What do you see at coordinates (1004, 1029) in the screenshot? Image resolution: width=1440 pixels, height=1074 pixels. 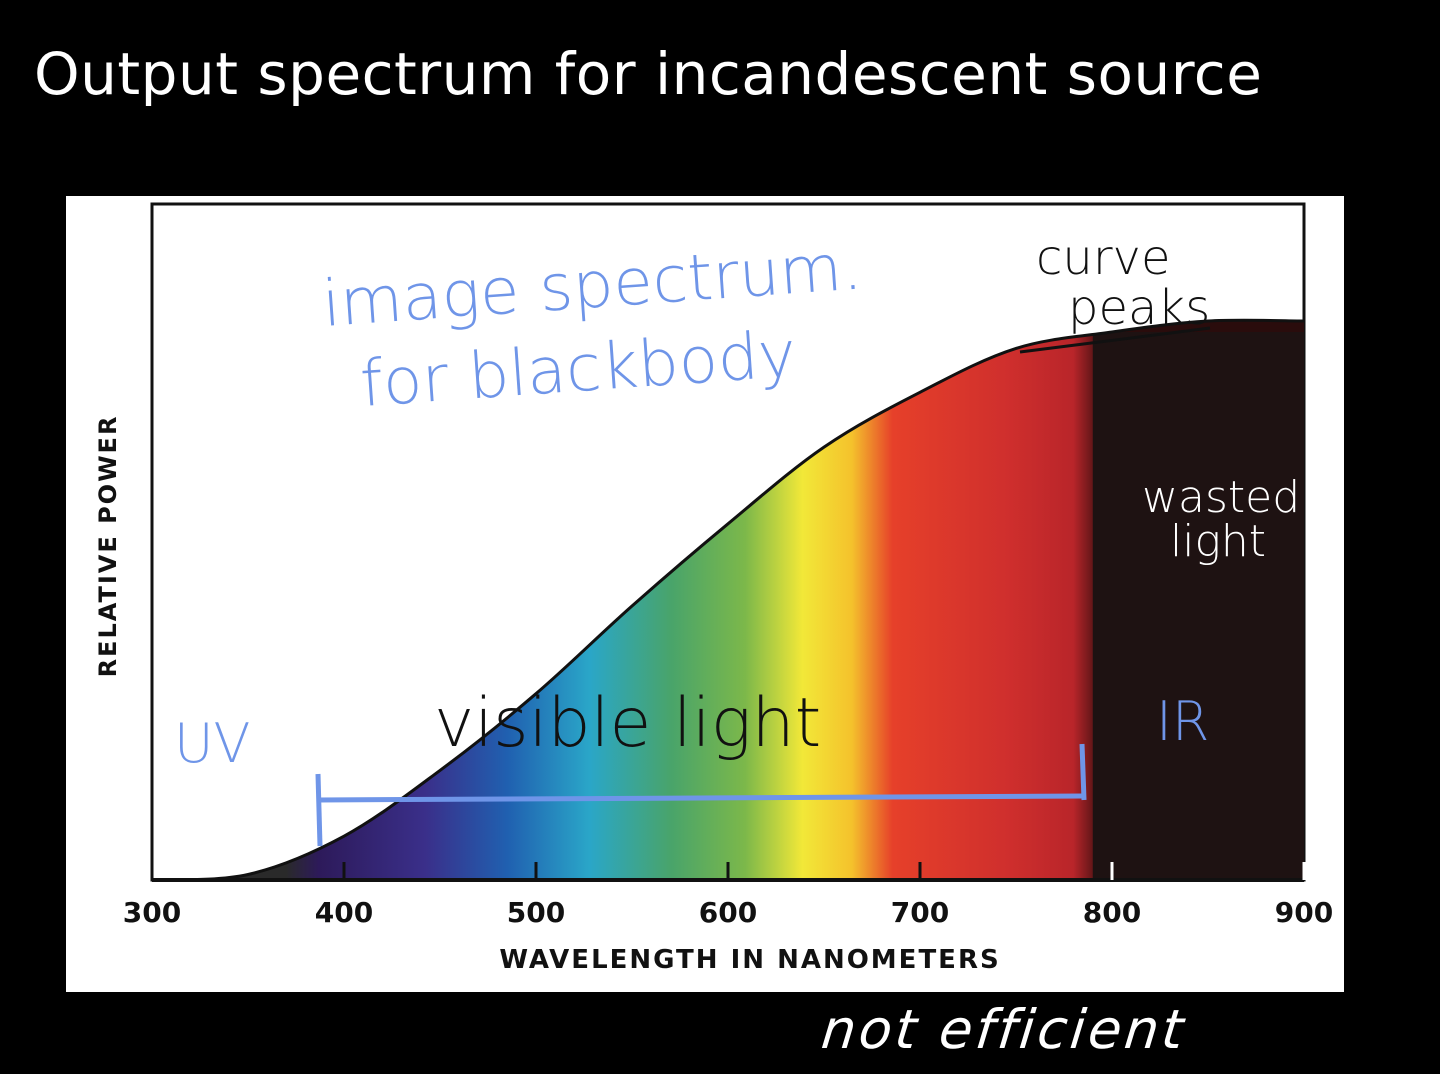 I see `bottom-note: not efficient` at bounding box center [1004, 1029].